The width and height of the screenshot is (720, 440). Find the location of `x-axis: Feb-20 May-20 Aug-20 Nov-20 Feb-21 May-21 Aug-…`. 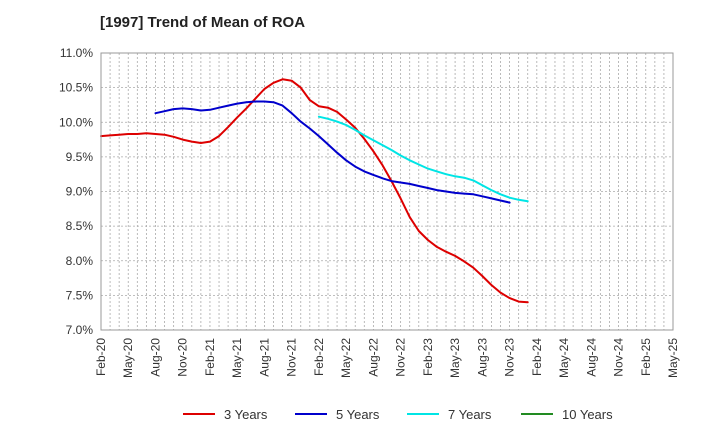

x-axis: Feb-20 May-20 Aug-20 Nov-20 Feb-21 May-21 Aug-… is located at coordinates (387, 358).